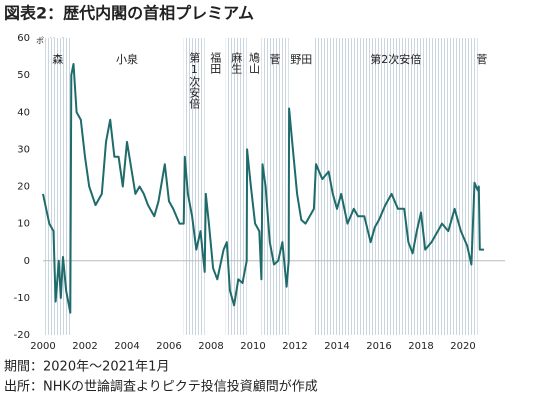  What do you see at coordinates (127, 59) in the screenshot?
I see `cabinet-label: 小泉` at bounding box center [127, 59].